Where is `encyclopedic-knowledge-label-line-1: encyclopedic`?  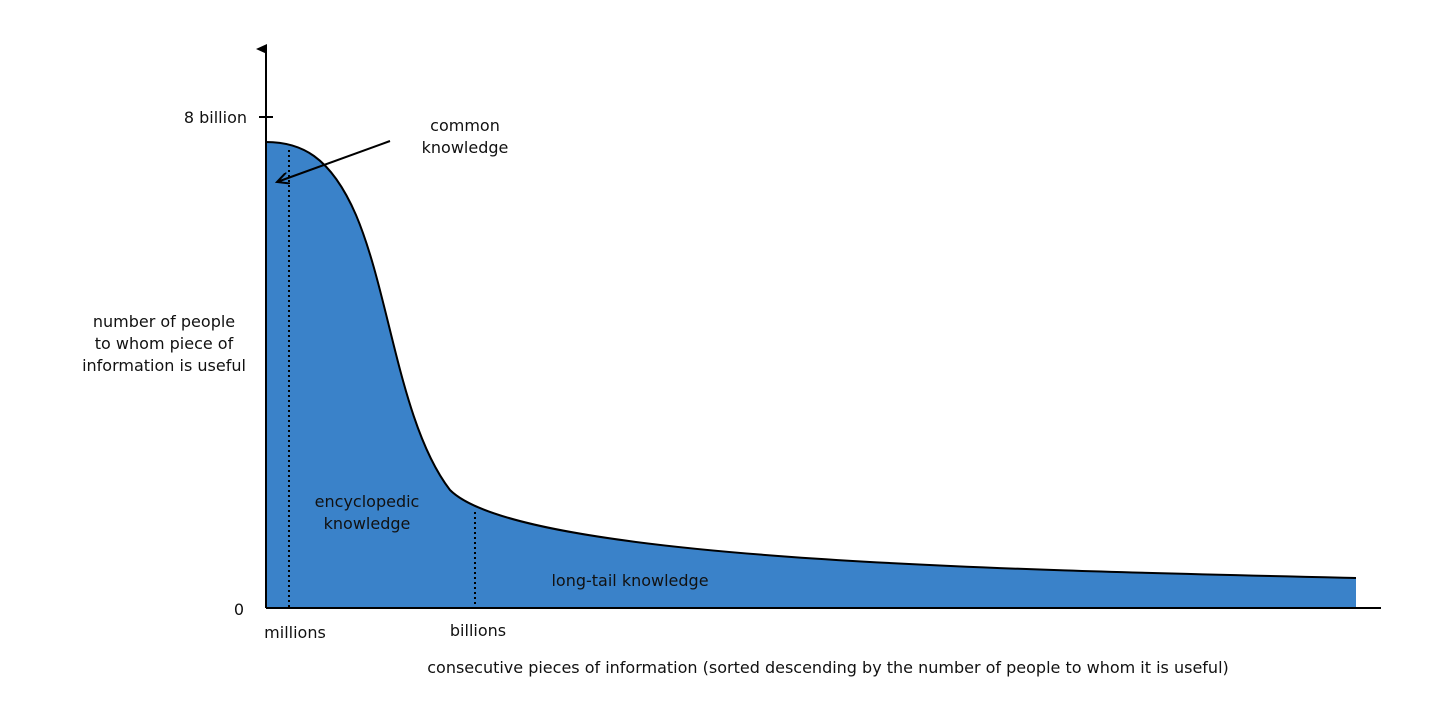 encyclopedic-knowledge-label-line-1: encyclopedic is located at coordinates (367, 501).